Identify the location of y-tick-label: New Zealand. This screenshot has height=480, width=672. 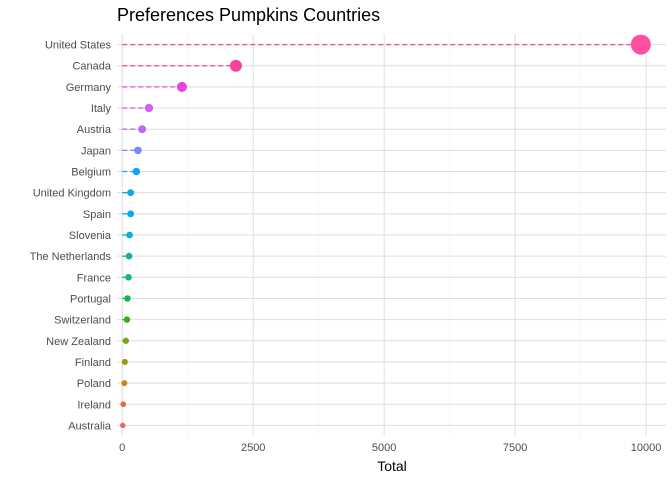
(78, 342).